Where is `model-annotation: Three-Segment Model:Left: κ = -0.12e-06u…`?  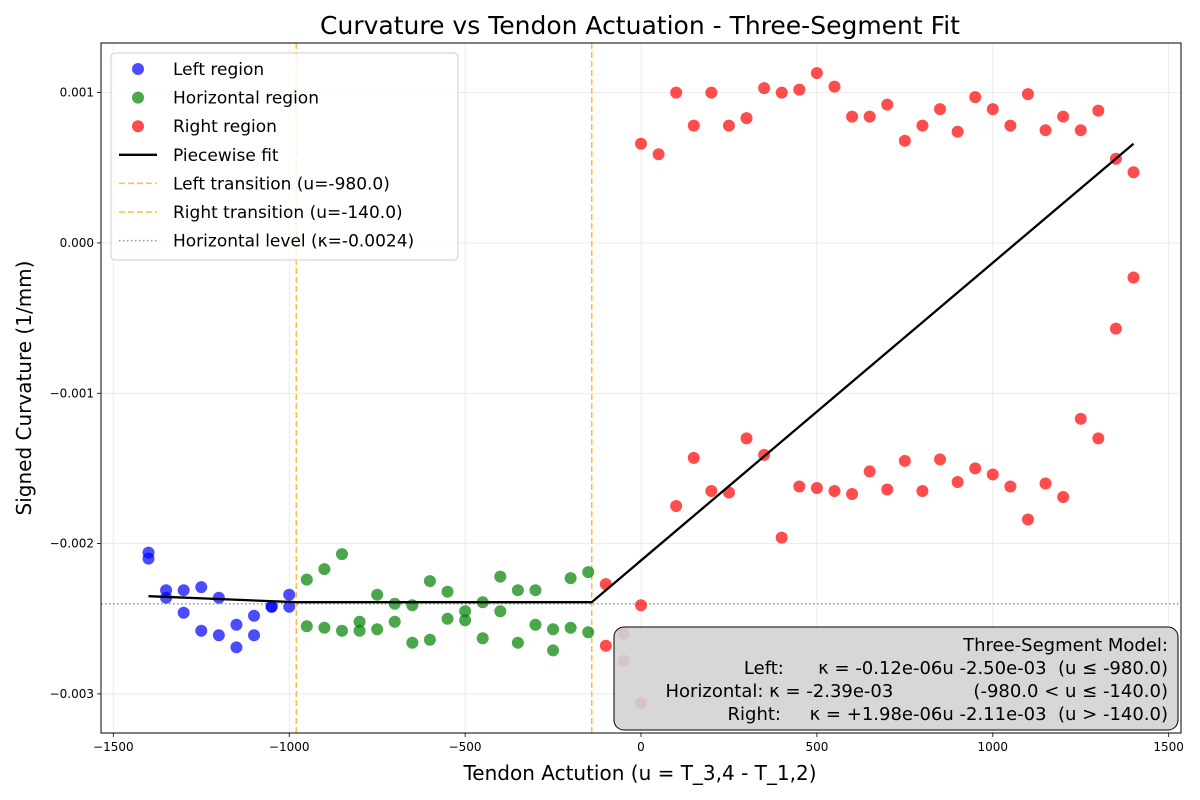
model-annotation: Three-Segment Model:Left: κ = -0.12e-06u… is located at coordinates (896, 678).